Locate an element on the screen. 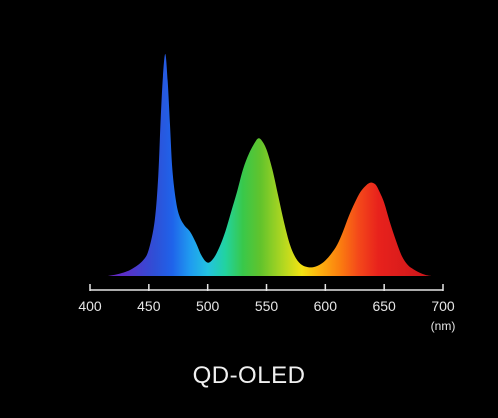 Image resolution: width=498 pixels, height=418 pixels. x-tick-label: 600 is located at coordinates (326, 306).